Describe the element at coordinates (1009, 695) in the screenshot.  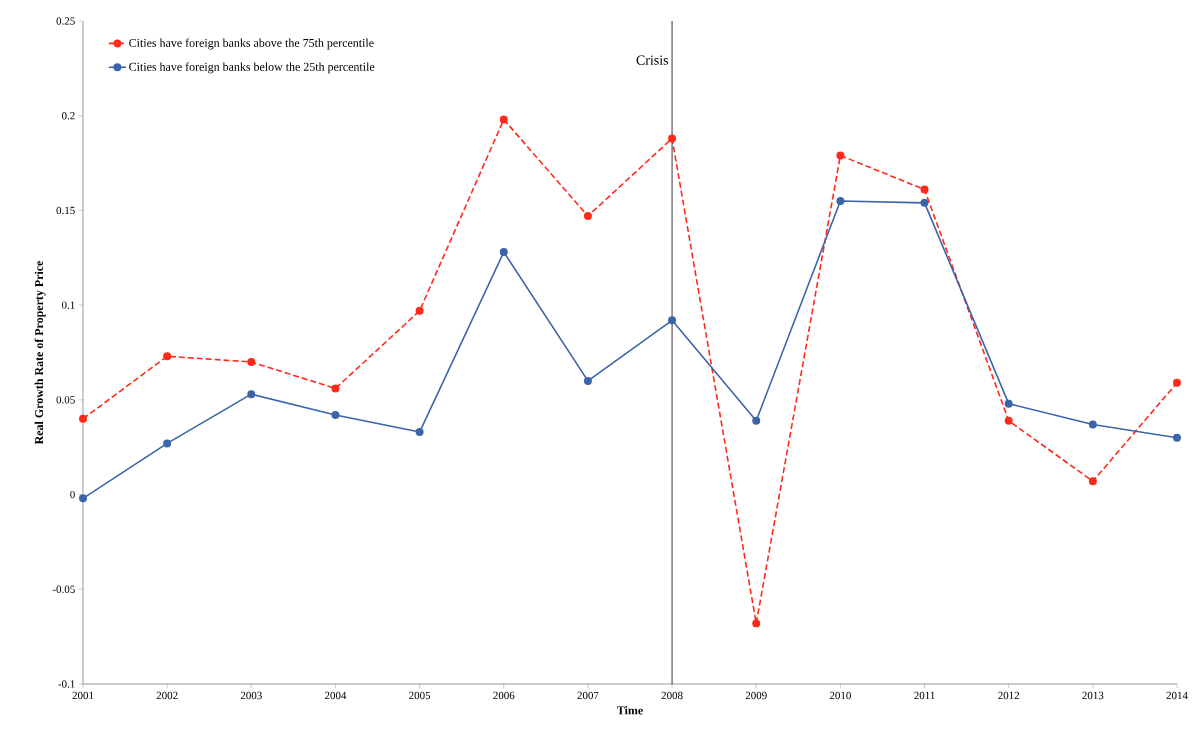
I see `x-tick-label: 2012` at that location.